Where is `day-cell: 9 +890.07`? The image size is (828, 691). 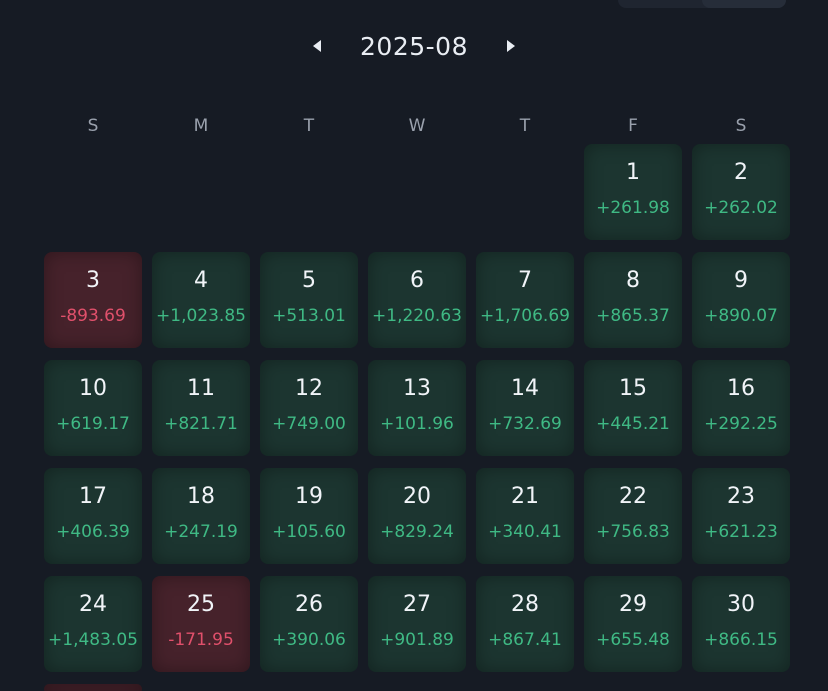 day-cell: 9 +890.07 is located at coordinates (741, 300).